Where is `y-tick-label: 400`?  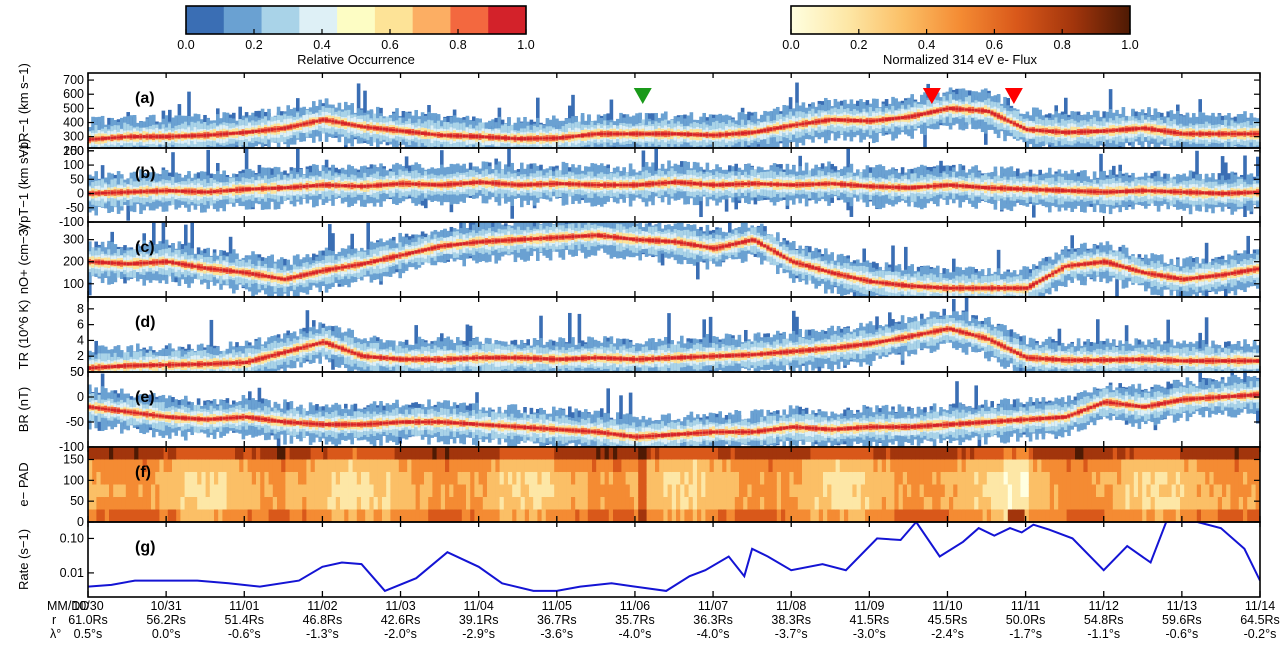
y-tick-label: 400 is located at coordinates (73, 123).